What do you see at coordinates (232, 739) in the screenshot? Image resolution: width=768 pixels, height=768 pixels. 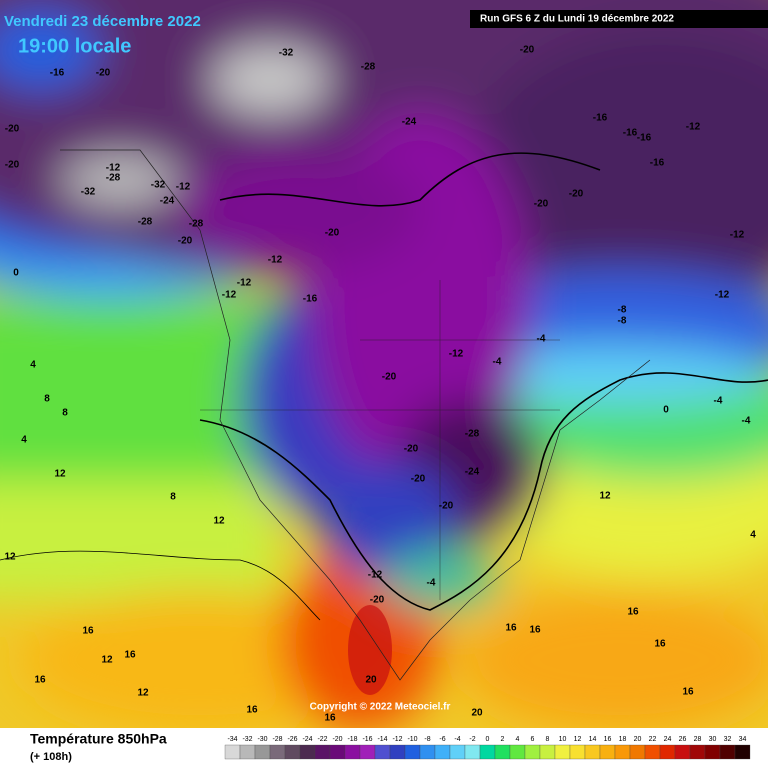 I see `legend-tick-label: -34` at bounding box center [232, 739].